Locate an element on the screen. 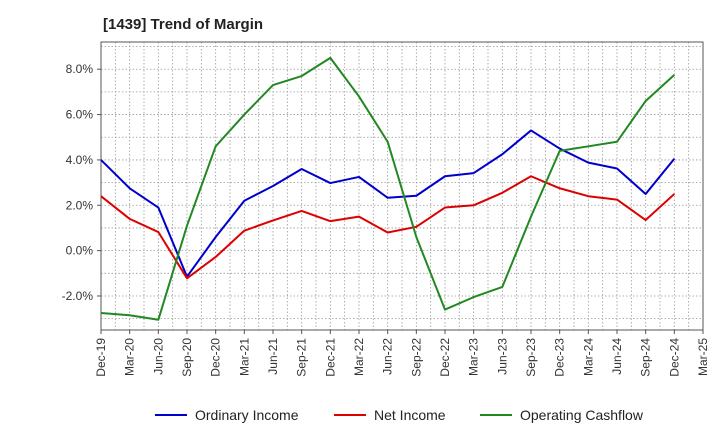 The height and width of the screenshot is (445, 720). x-tick-label: Jun-21 is located at coordinates (273, 356).